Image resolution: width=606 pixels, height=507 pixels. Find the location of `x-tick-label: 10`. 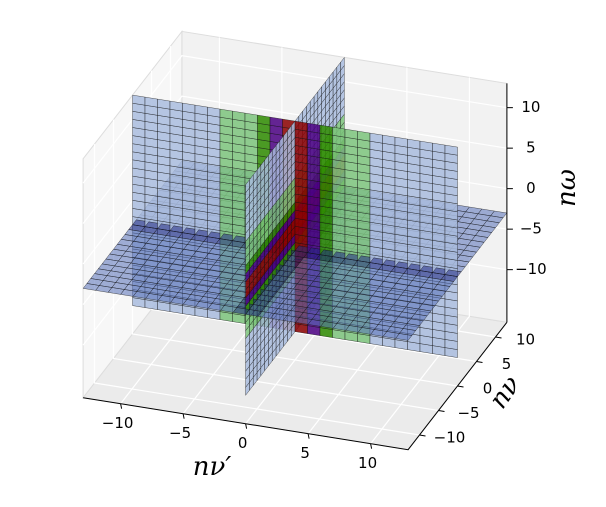

x-tick-label: 10 is located at coordinates (367, 463).